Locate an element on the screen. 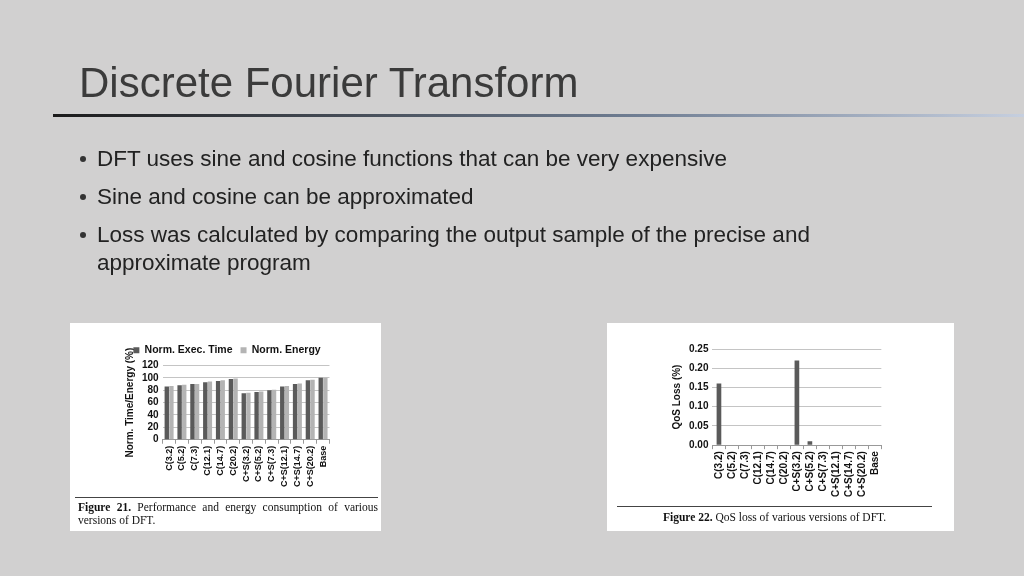 This screenshot has width=1024, height=576. y-tick-label: 0.20 is located at coordinates (698, 367).